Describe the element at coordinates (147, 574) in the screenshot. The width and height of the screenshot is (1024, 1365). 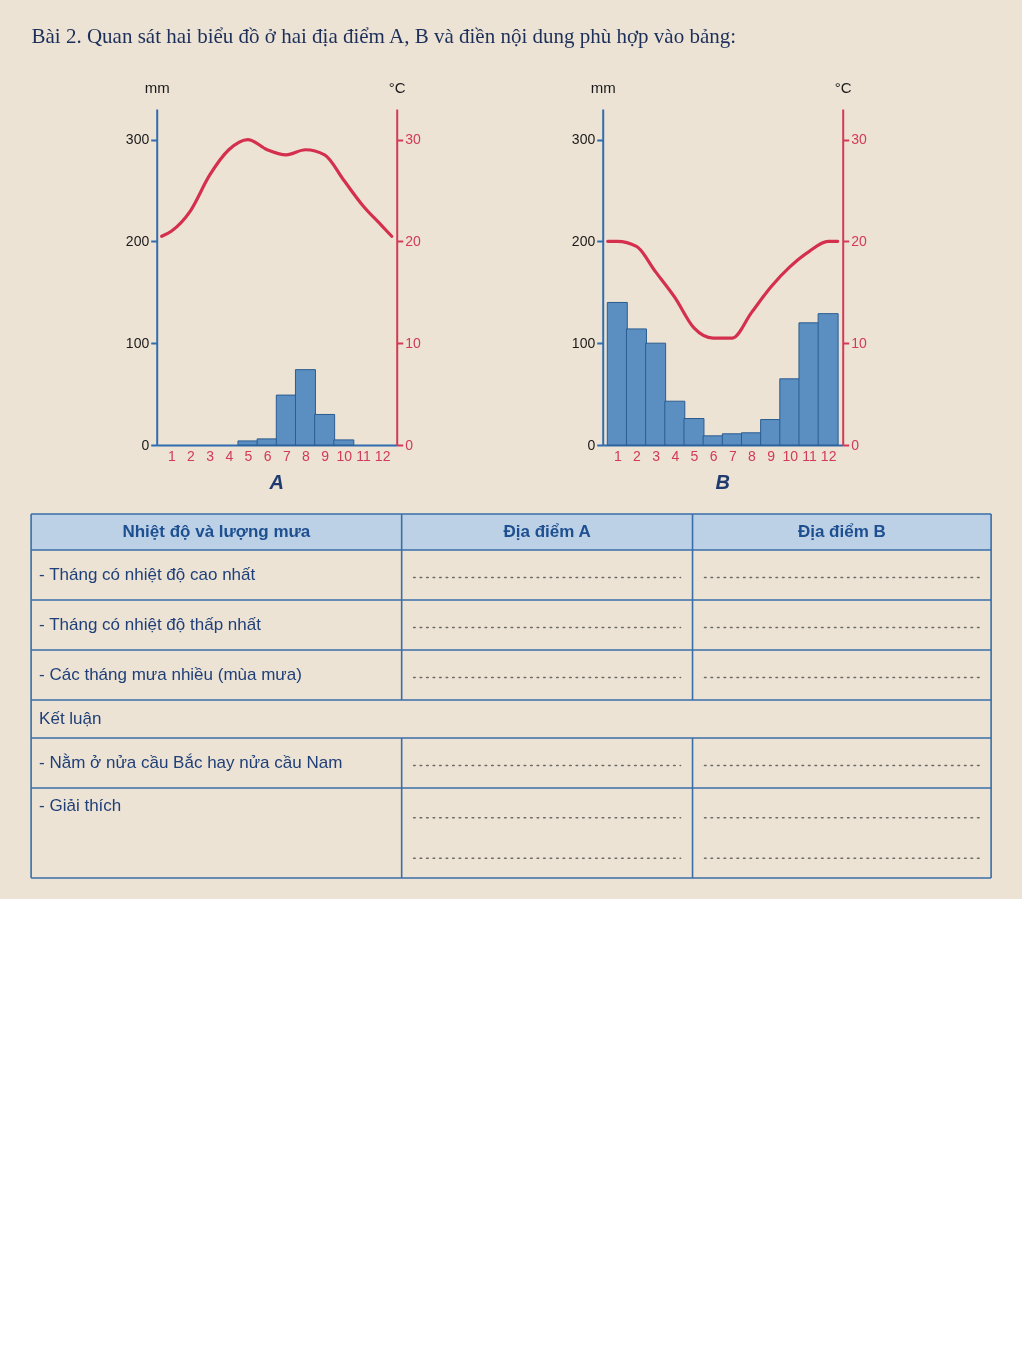
I see `text: - Tháng có nhiệt độ cao nhất` at that location.